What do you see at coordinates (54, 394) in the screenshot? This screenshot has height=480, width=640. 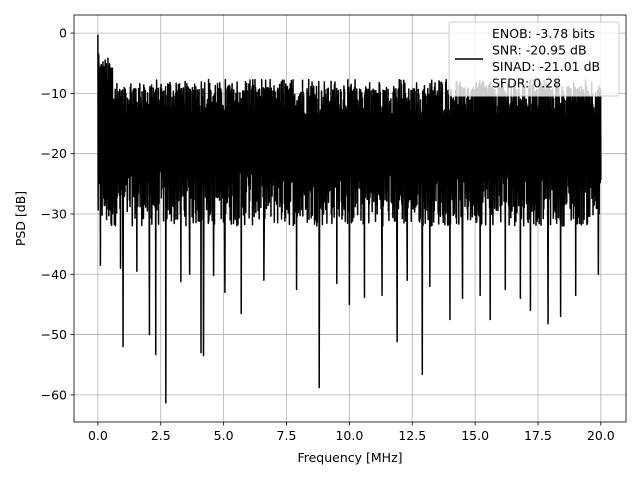 I see `y-tick-label: −60` at bounding box center [54, 394].